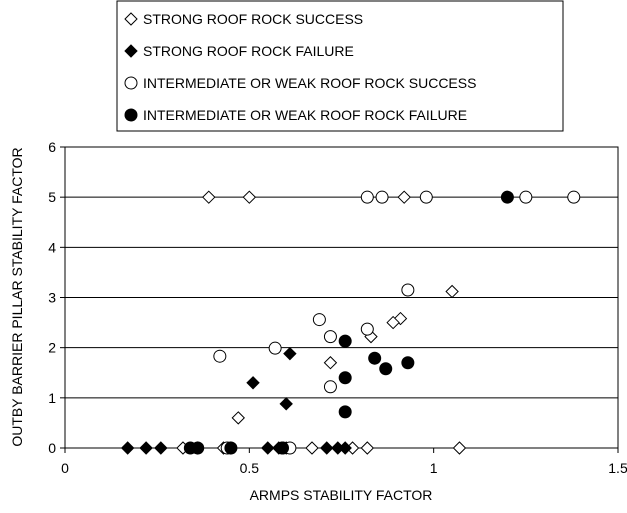 This screenshot has height=513, width=627. I want to click on x-tick-label-3: 1.5, so click(617, 468).